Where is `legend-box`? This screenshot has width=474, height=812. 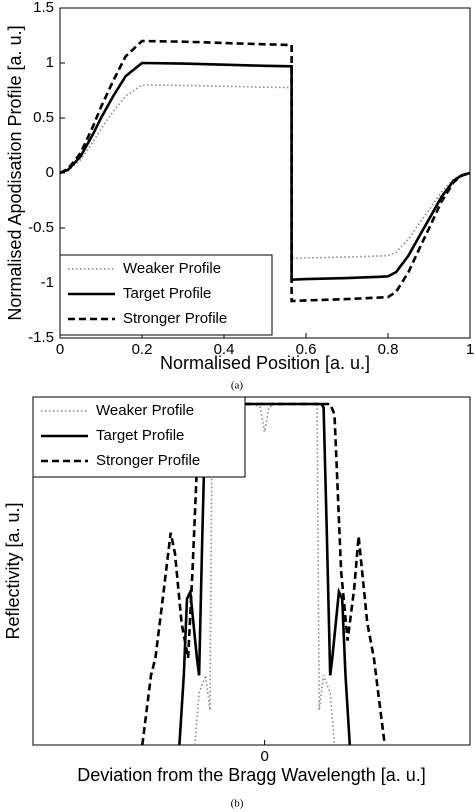 legend-box is located at coordinates (166, 295).